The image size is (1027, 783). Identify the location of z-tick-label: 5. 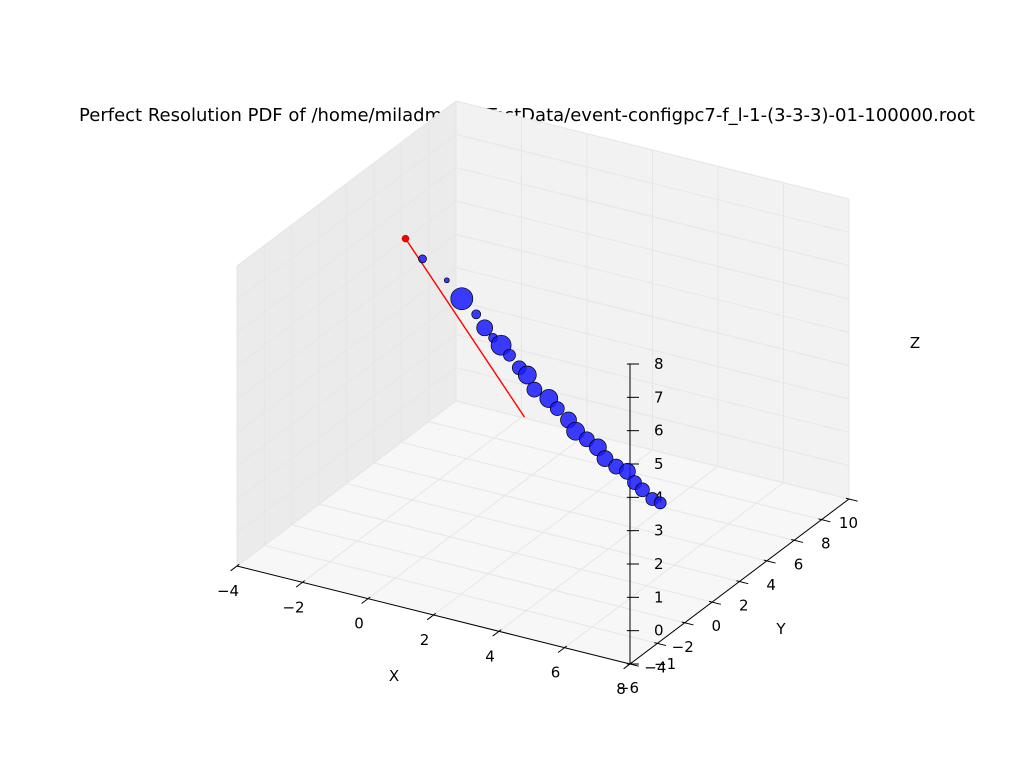
(659, 464).